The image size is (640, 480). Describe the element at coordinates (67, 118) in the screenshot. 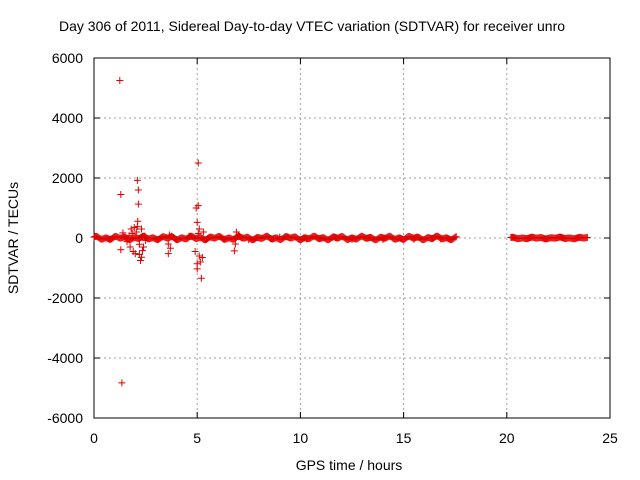

I see `y-tick-label: 4000` at that location.